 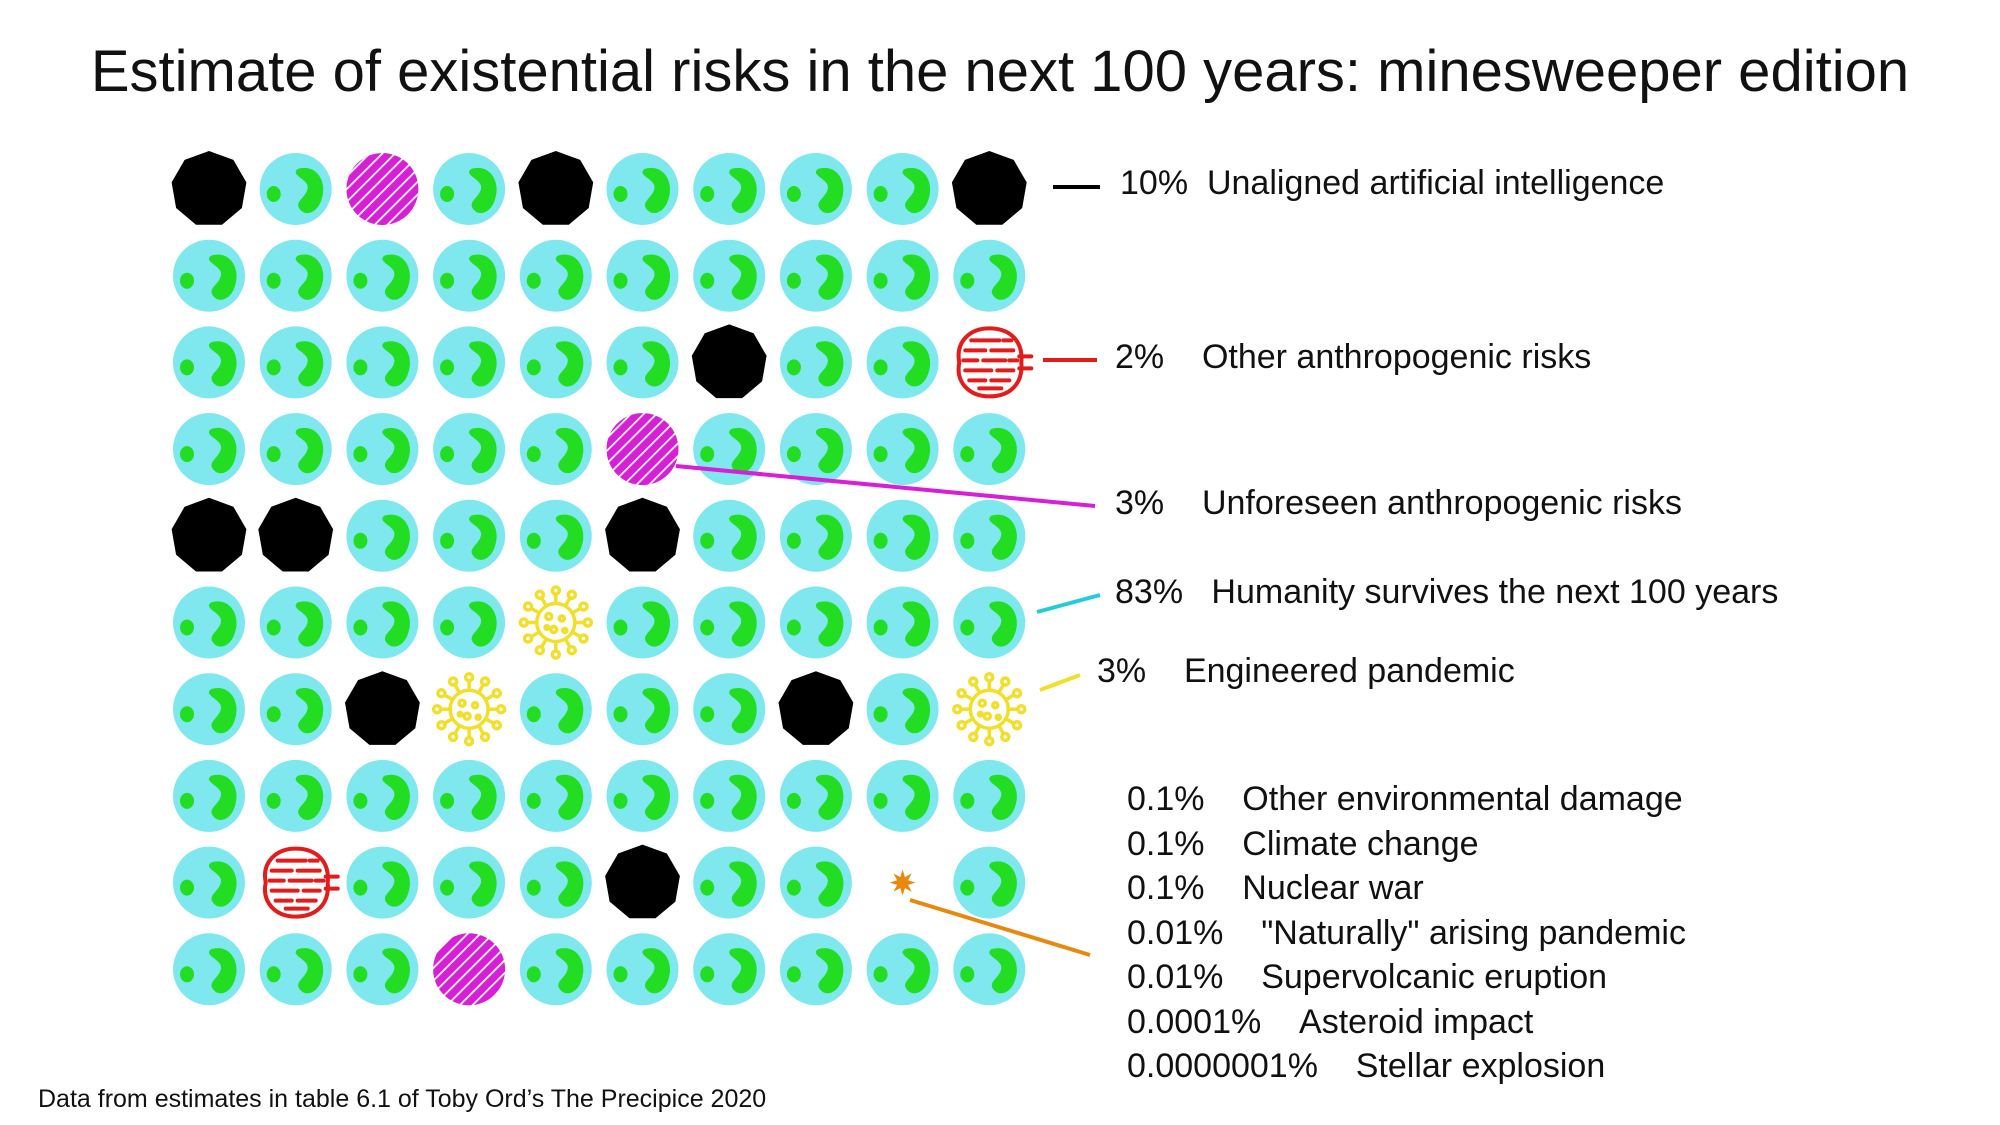 What do you see at coordinates (469, 969) in the screenshot?
I see `grid-cell-unforeseen` at bounding box center [469, 969].